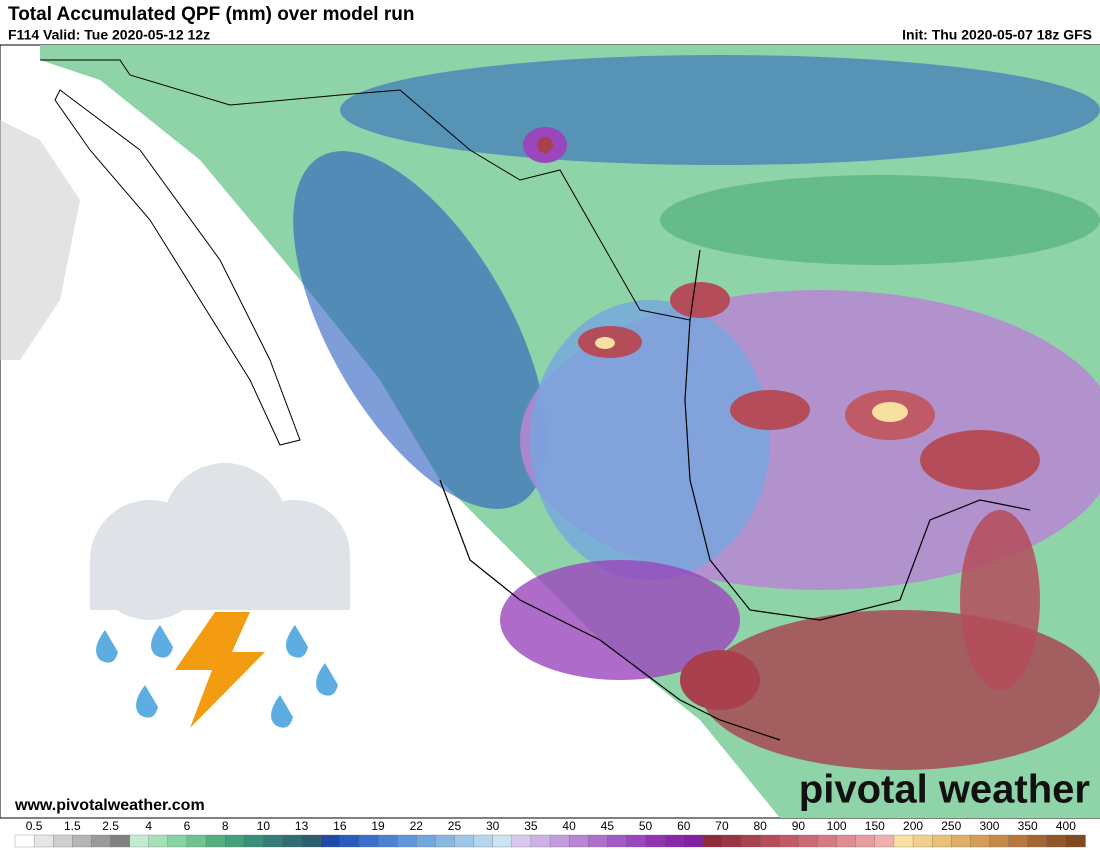 This screenshot has width=1100, height=850. I want to click on legend-label: 16, so click(340, 826).